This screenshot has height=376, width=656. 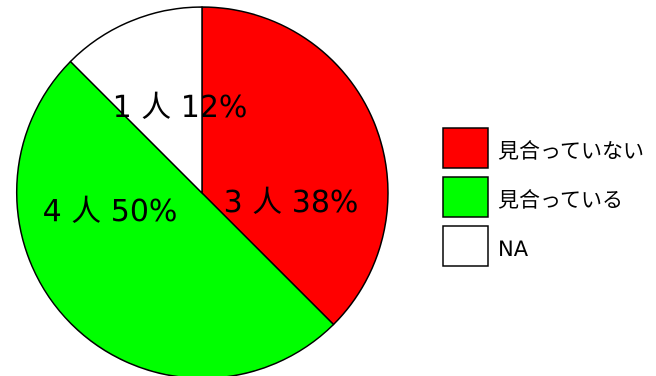 What do you see at coordinates (560, 200) in the screenshot?
I see `legend-label-match: 見合っている` at bounding box center [560, 200].